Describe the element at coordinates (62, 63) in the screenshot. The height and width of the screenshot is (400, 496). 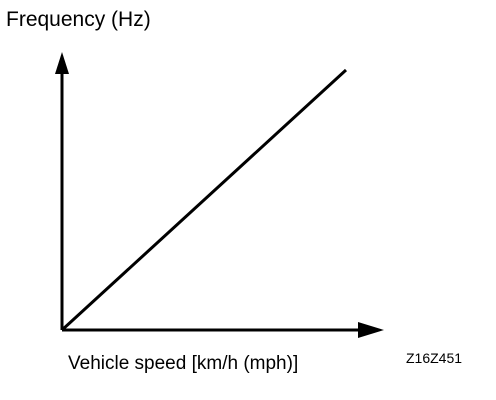
I see `y-axis-arrow` at that location.